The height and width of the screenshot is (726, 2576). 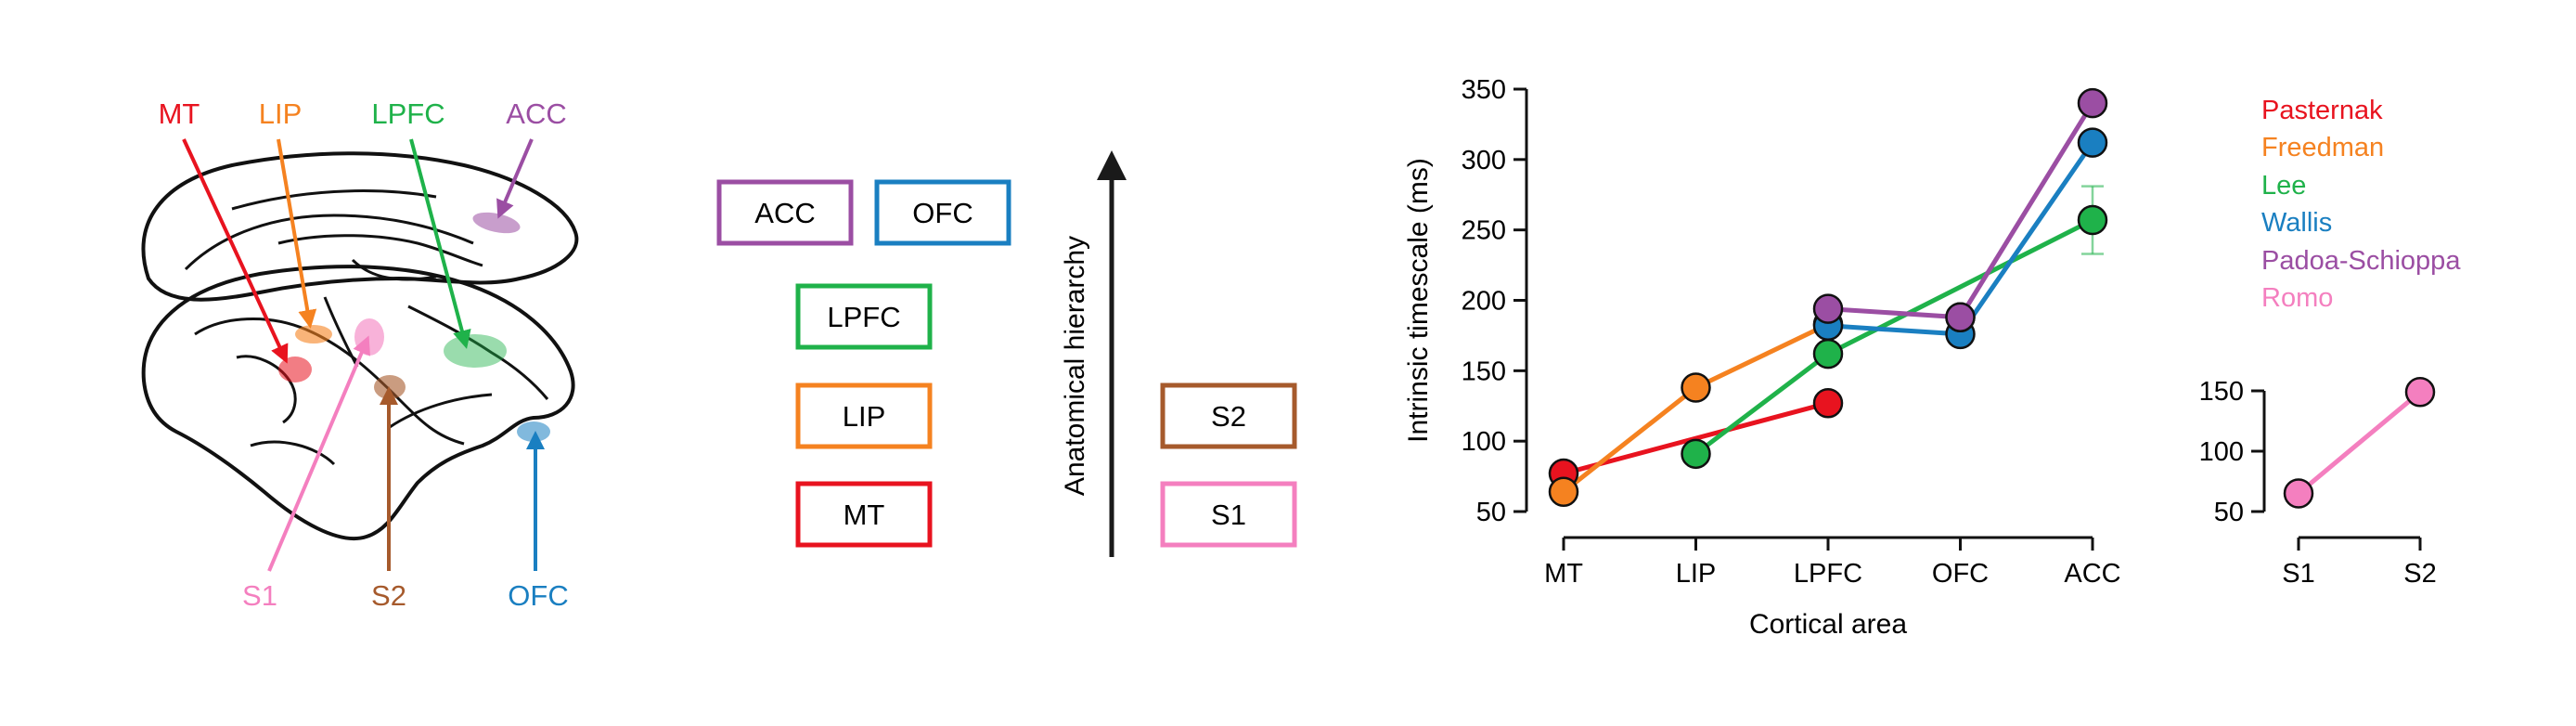 I want to click on brain-label-ACC: ACC, so click(x=536, y=113).